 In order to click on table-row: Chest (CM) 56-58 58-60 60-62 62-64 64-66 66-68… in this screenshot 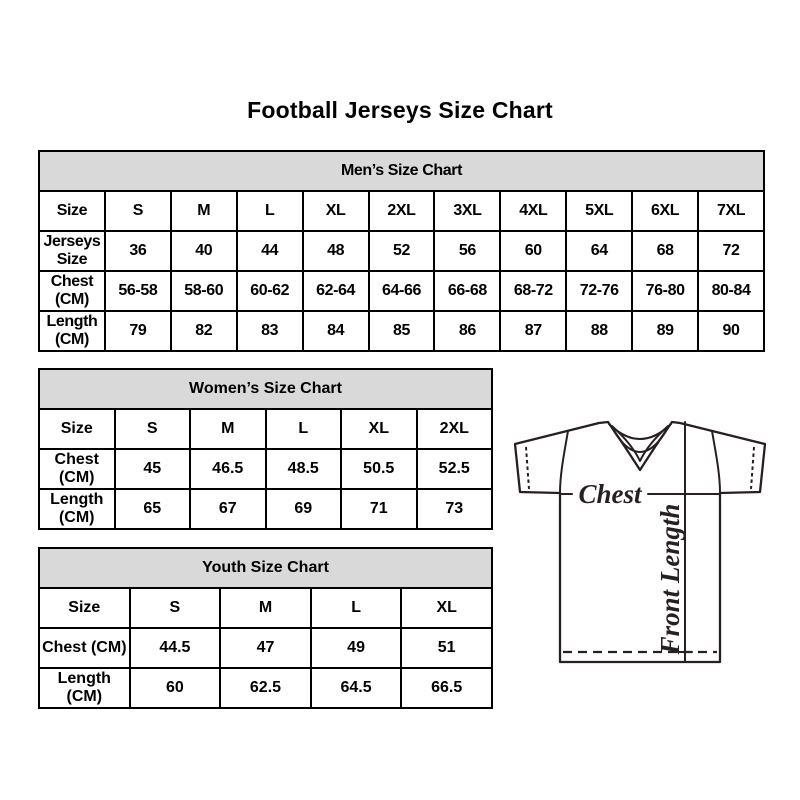, I will do `click(401, 291)`.